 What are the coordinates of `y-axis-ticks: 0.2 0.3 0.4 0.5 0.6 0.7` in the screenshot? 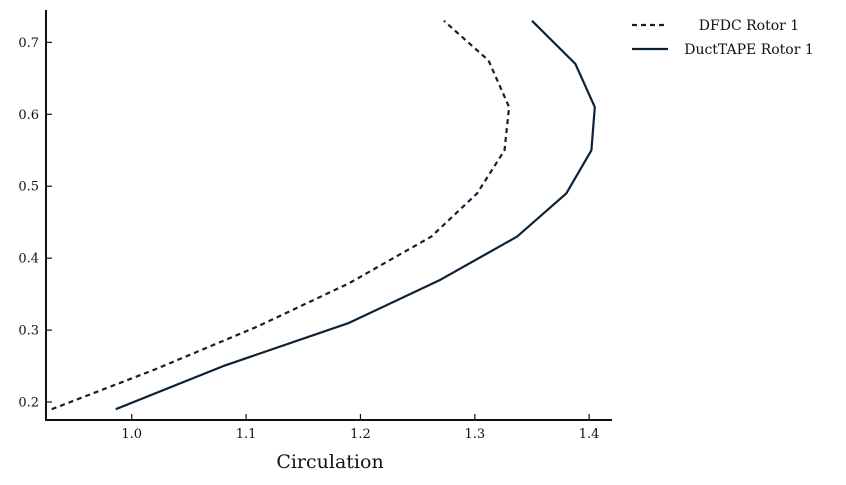 It's located at (35, 223).